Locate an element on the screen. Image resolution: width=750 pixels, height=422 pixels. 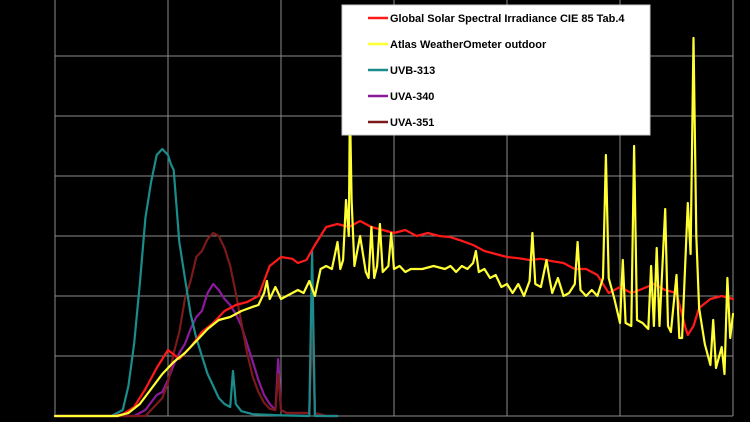
legend-label: UVA-340 is located at coordinates (412, 97).